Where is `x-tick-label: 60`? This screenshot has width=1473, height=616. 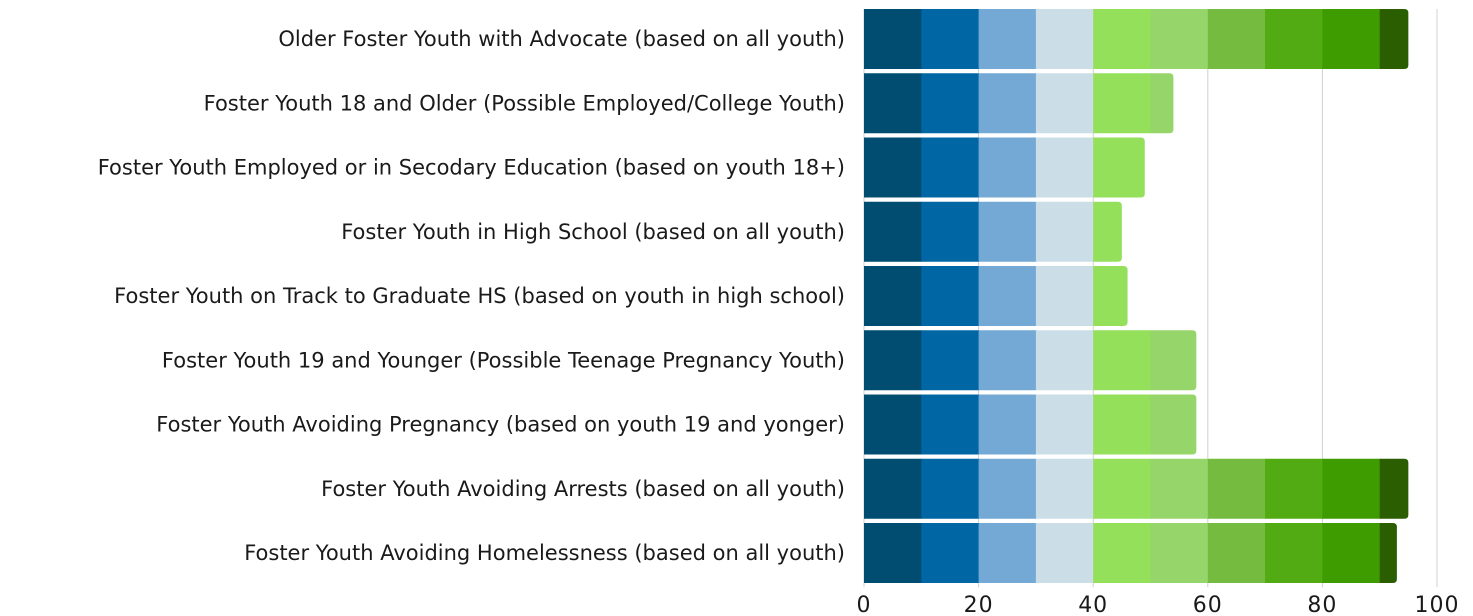
x-tick-label: 60 is located at coordinates (1208, 604).